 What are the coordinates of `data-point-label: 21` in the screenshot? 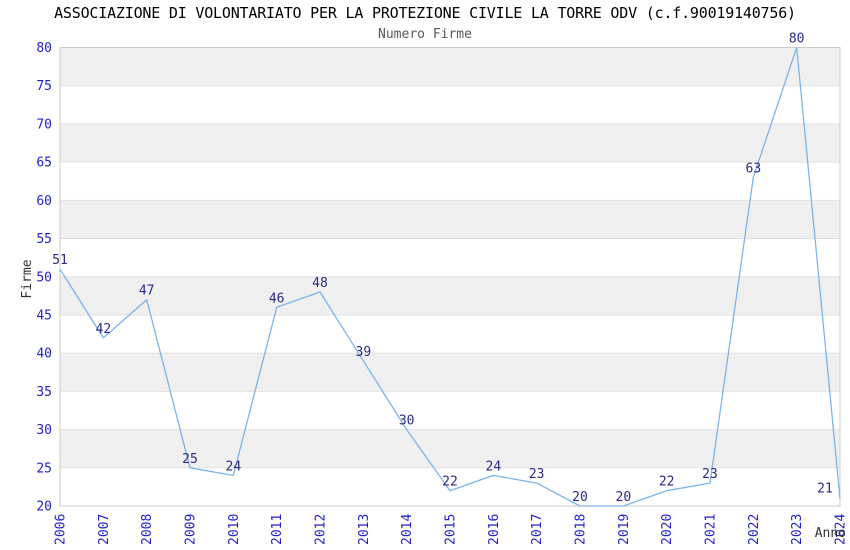 It's located at (825, 488).